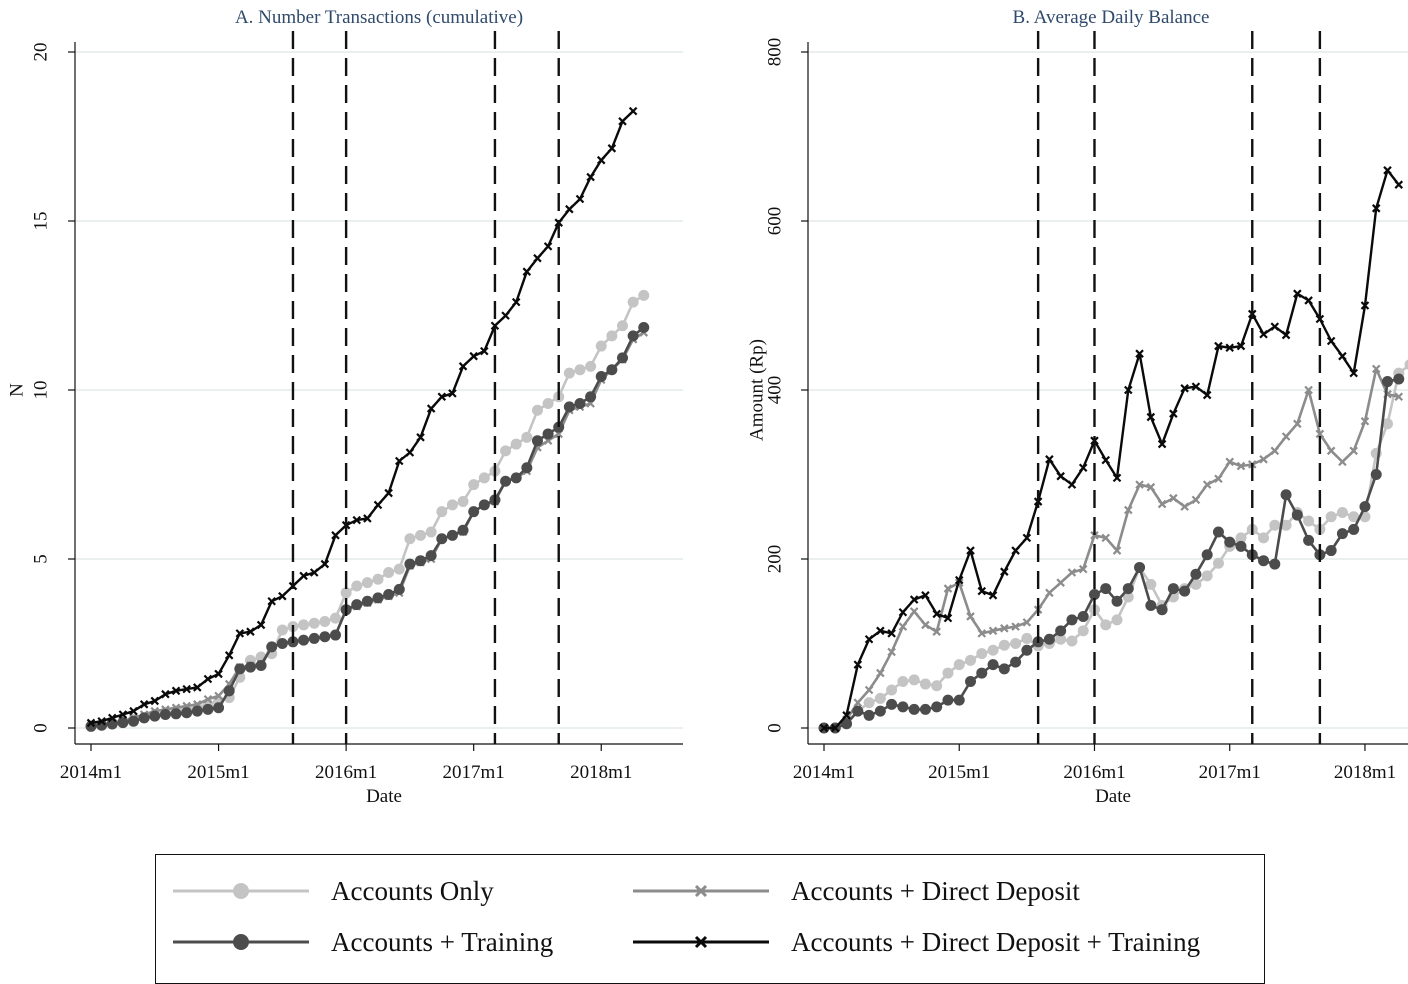  I want to click on x-tick-label: 2015m1, so click(218, 772).